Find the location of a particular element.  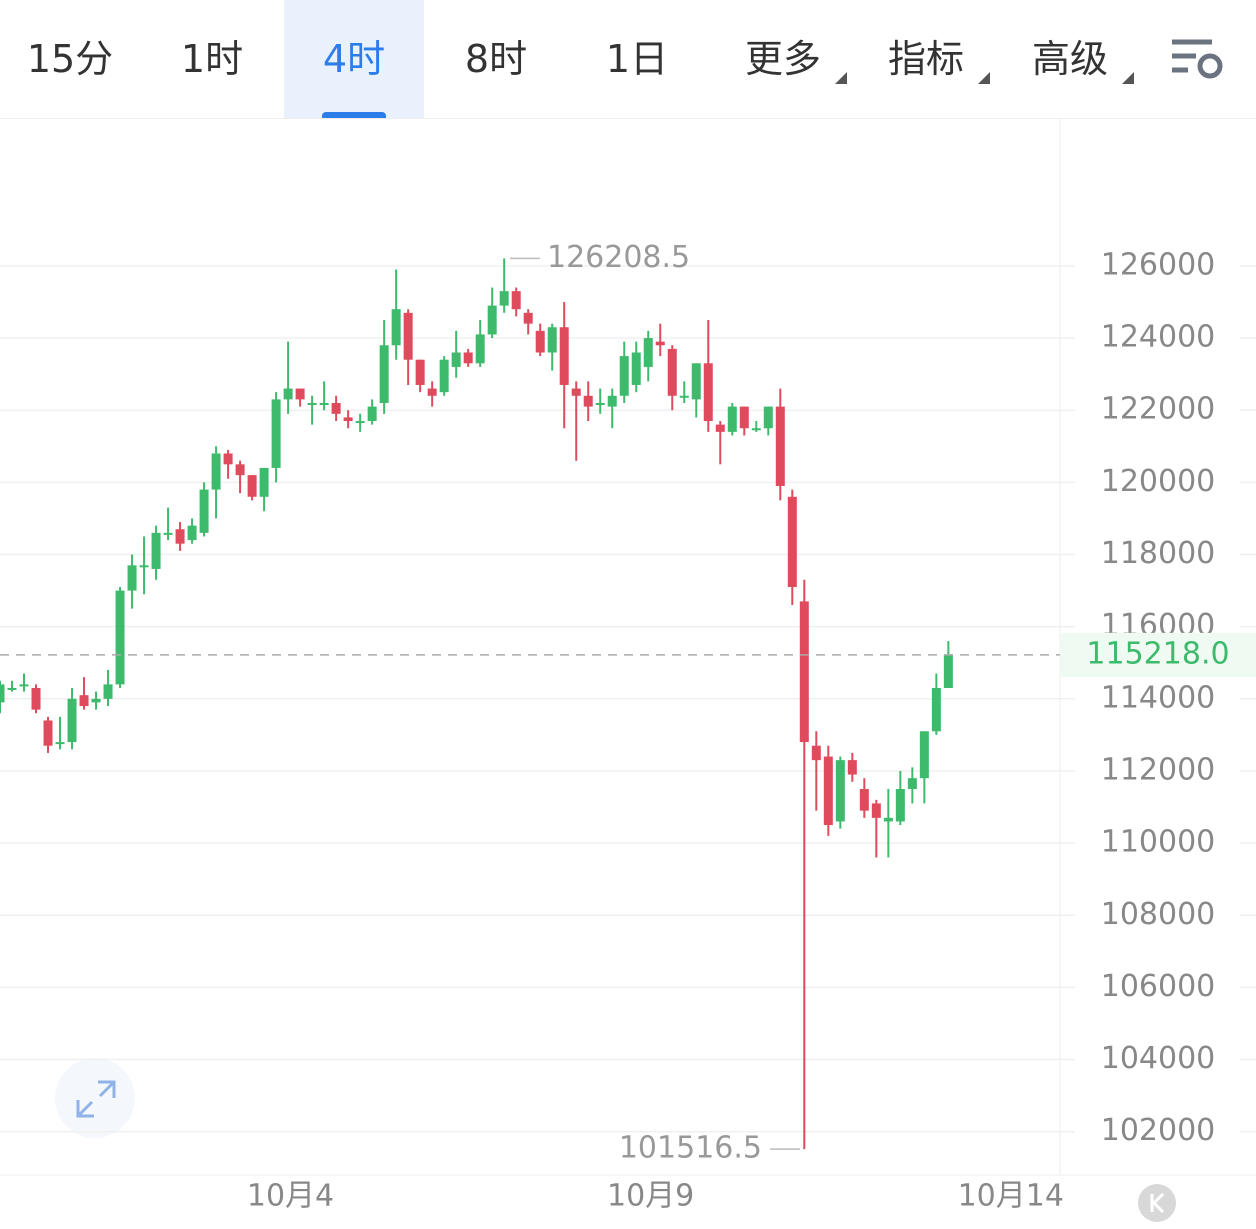

tab: 1时 is located at coordinates (212, 59).